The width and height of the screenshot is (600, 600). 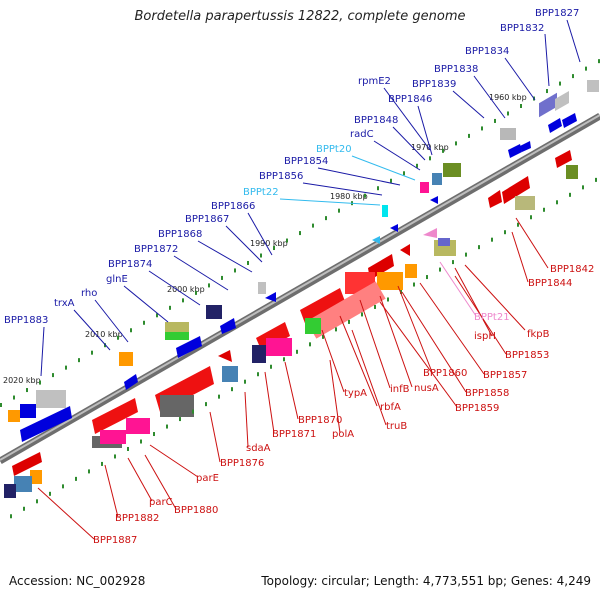 What do you see at coordinates (306, 161) in the screenshot?
I see `gene-label: BPP1854` at bounding box center [306, 161].